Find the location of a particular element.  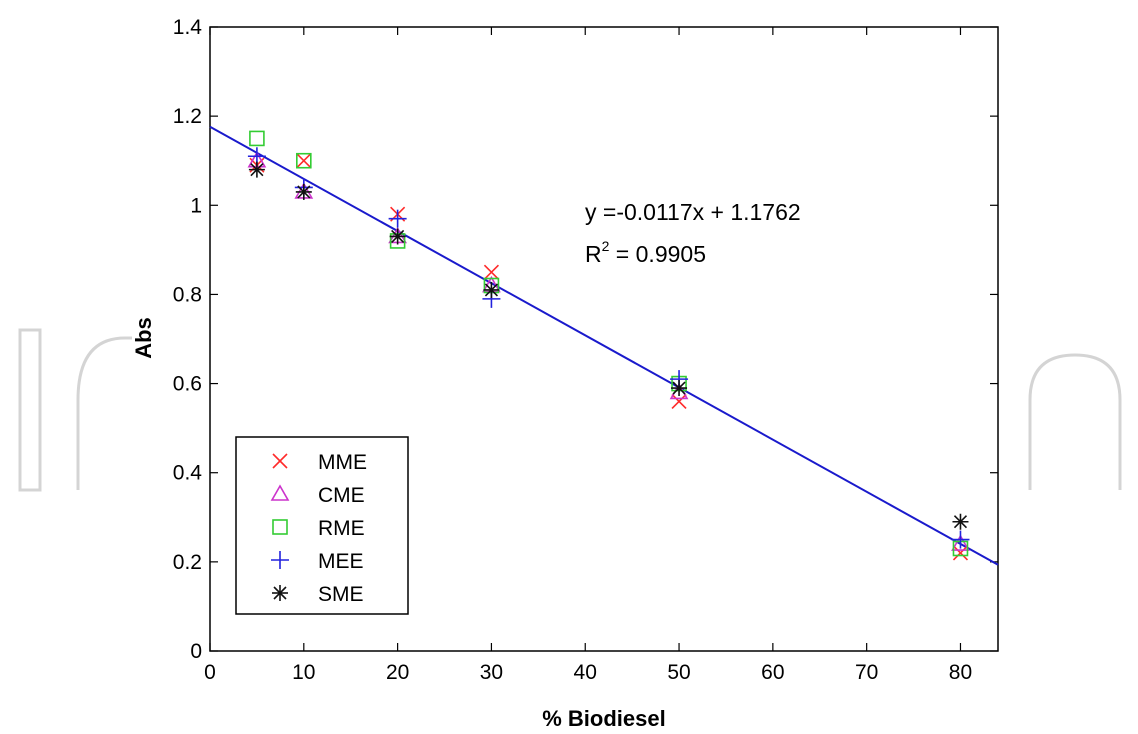

y-tick-label: 1 is located at coordinates (196, 205).